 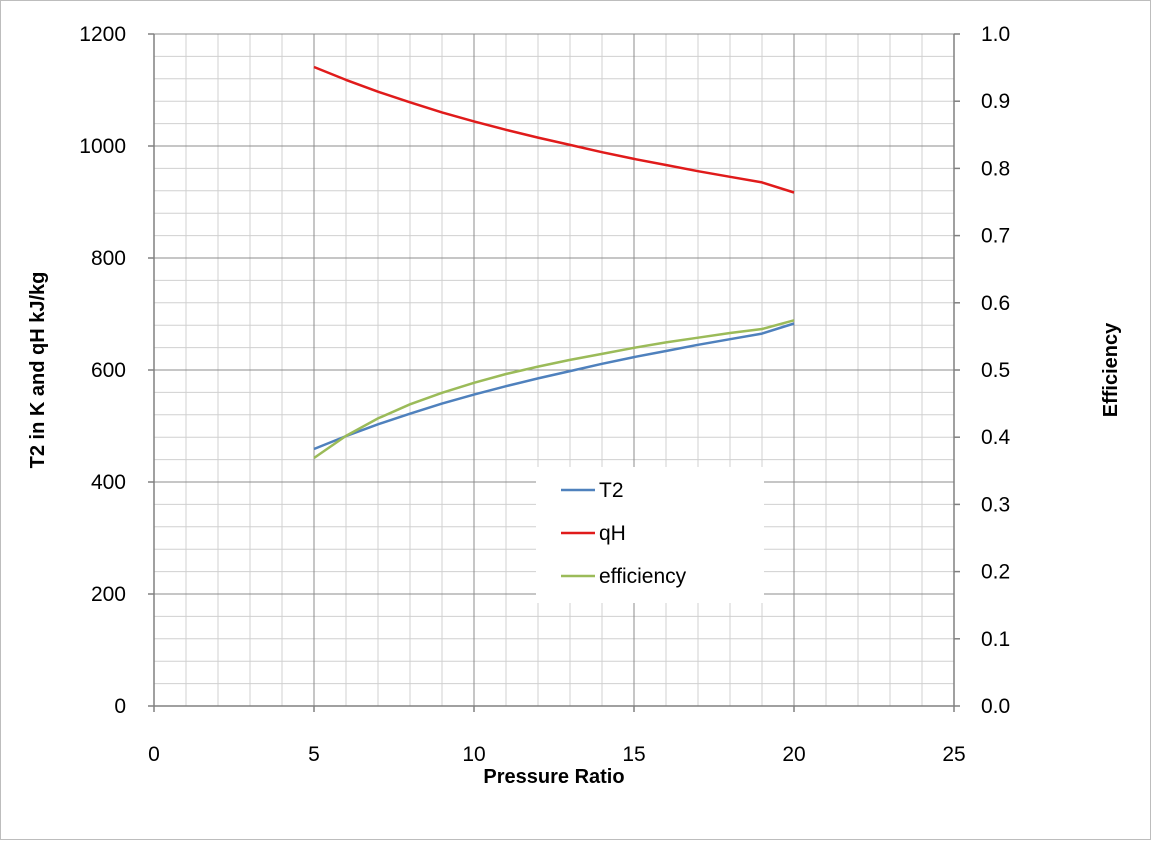 What do you see at coordinates (995, 168) in the screenshot?
I see `y2-tick-label: 0.8` at bounding box center [995, 168].